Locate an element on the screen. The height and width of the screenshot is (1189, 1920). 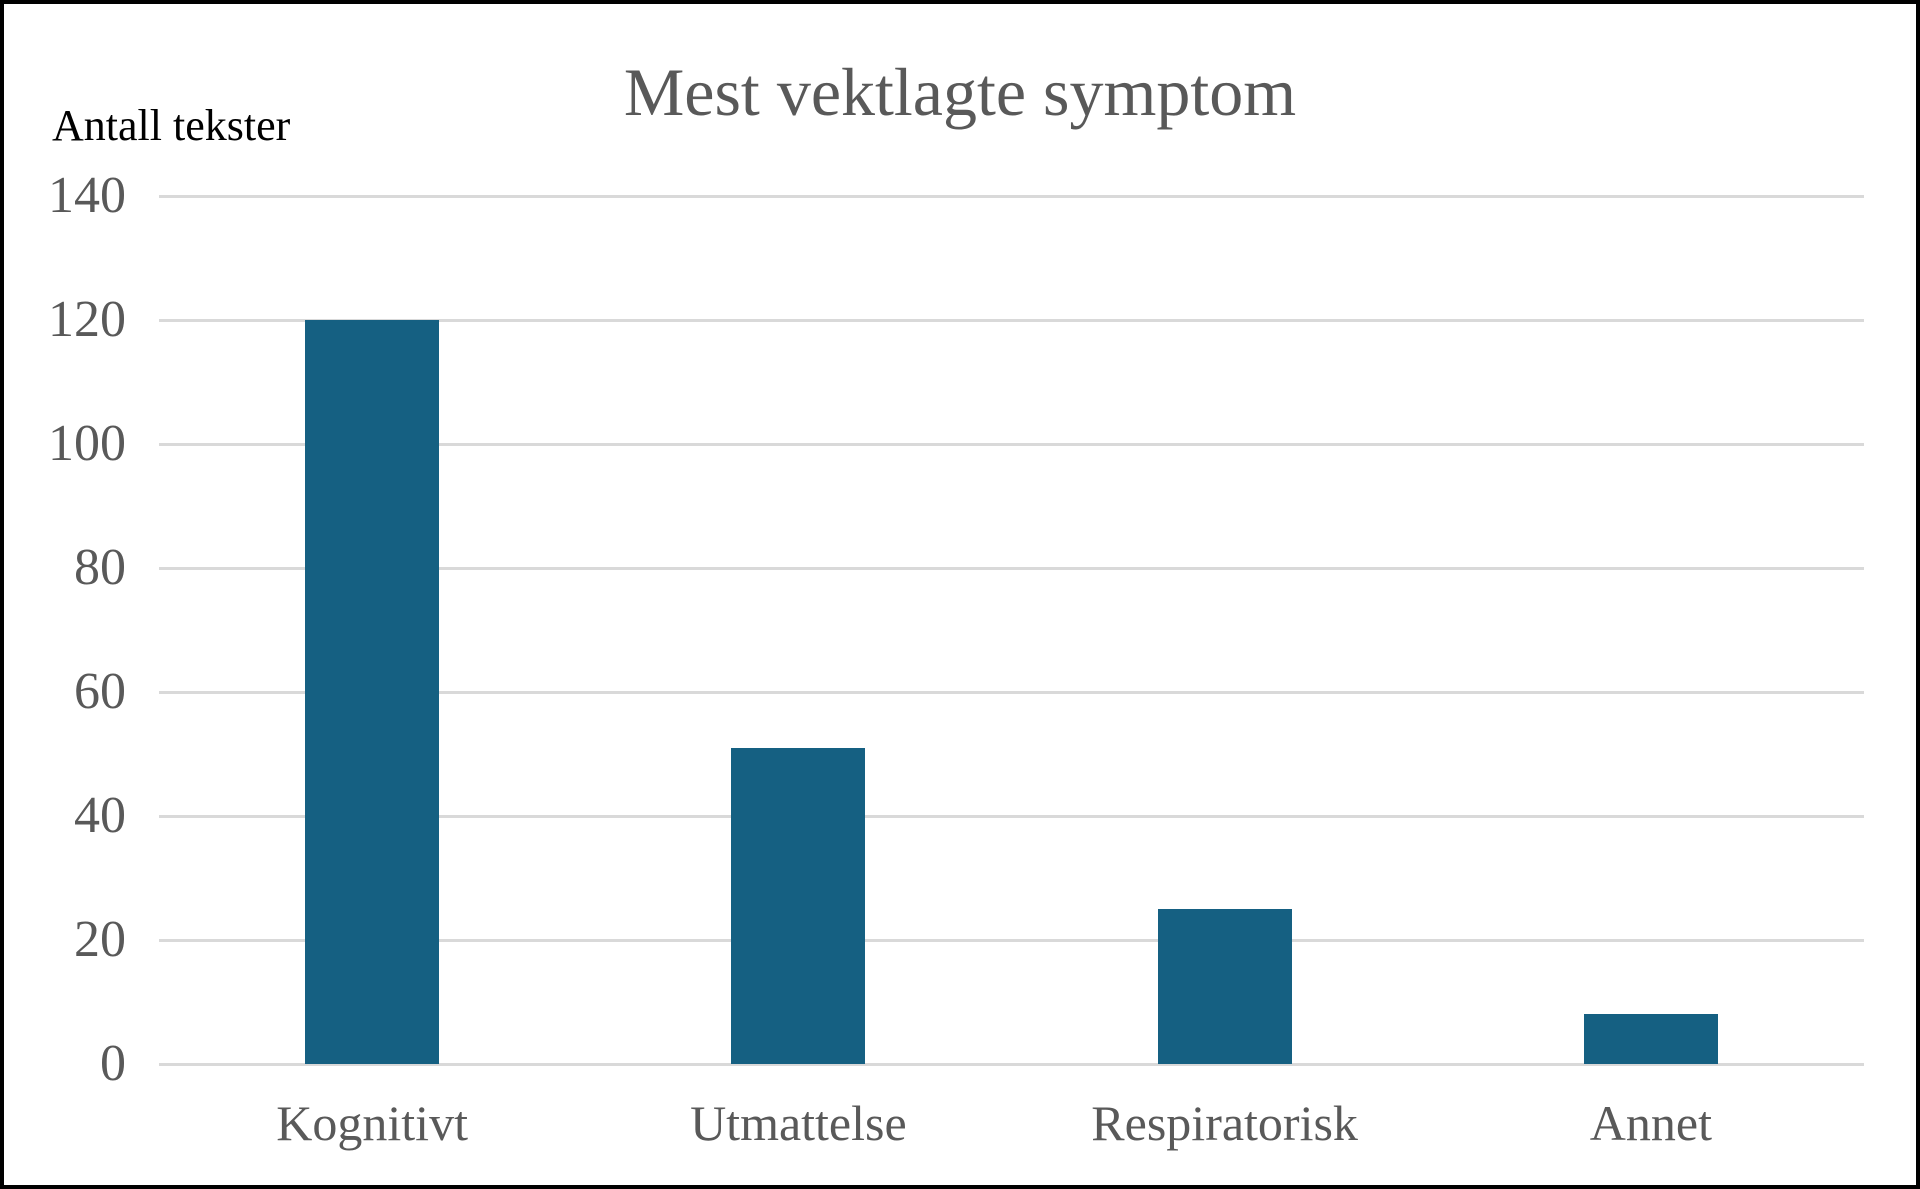
y-axis-title: Antall tekster is located at coordinates (171, 125).